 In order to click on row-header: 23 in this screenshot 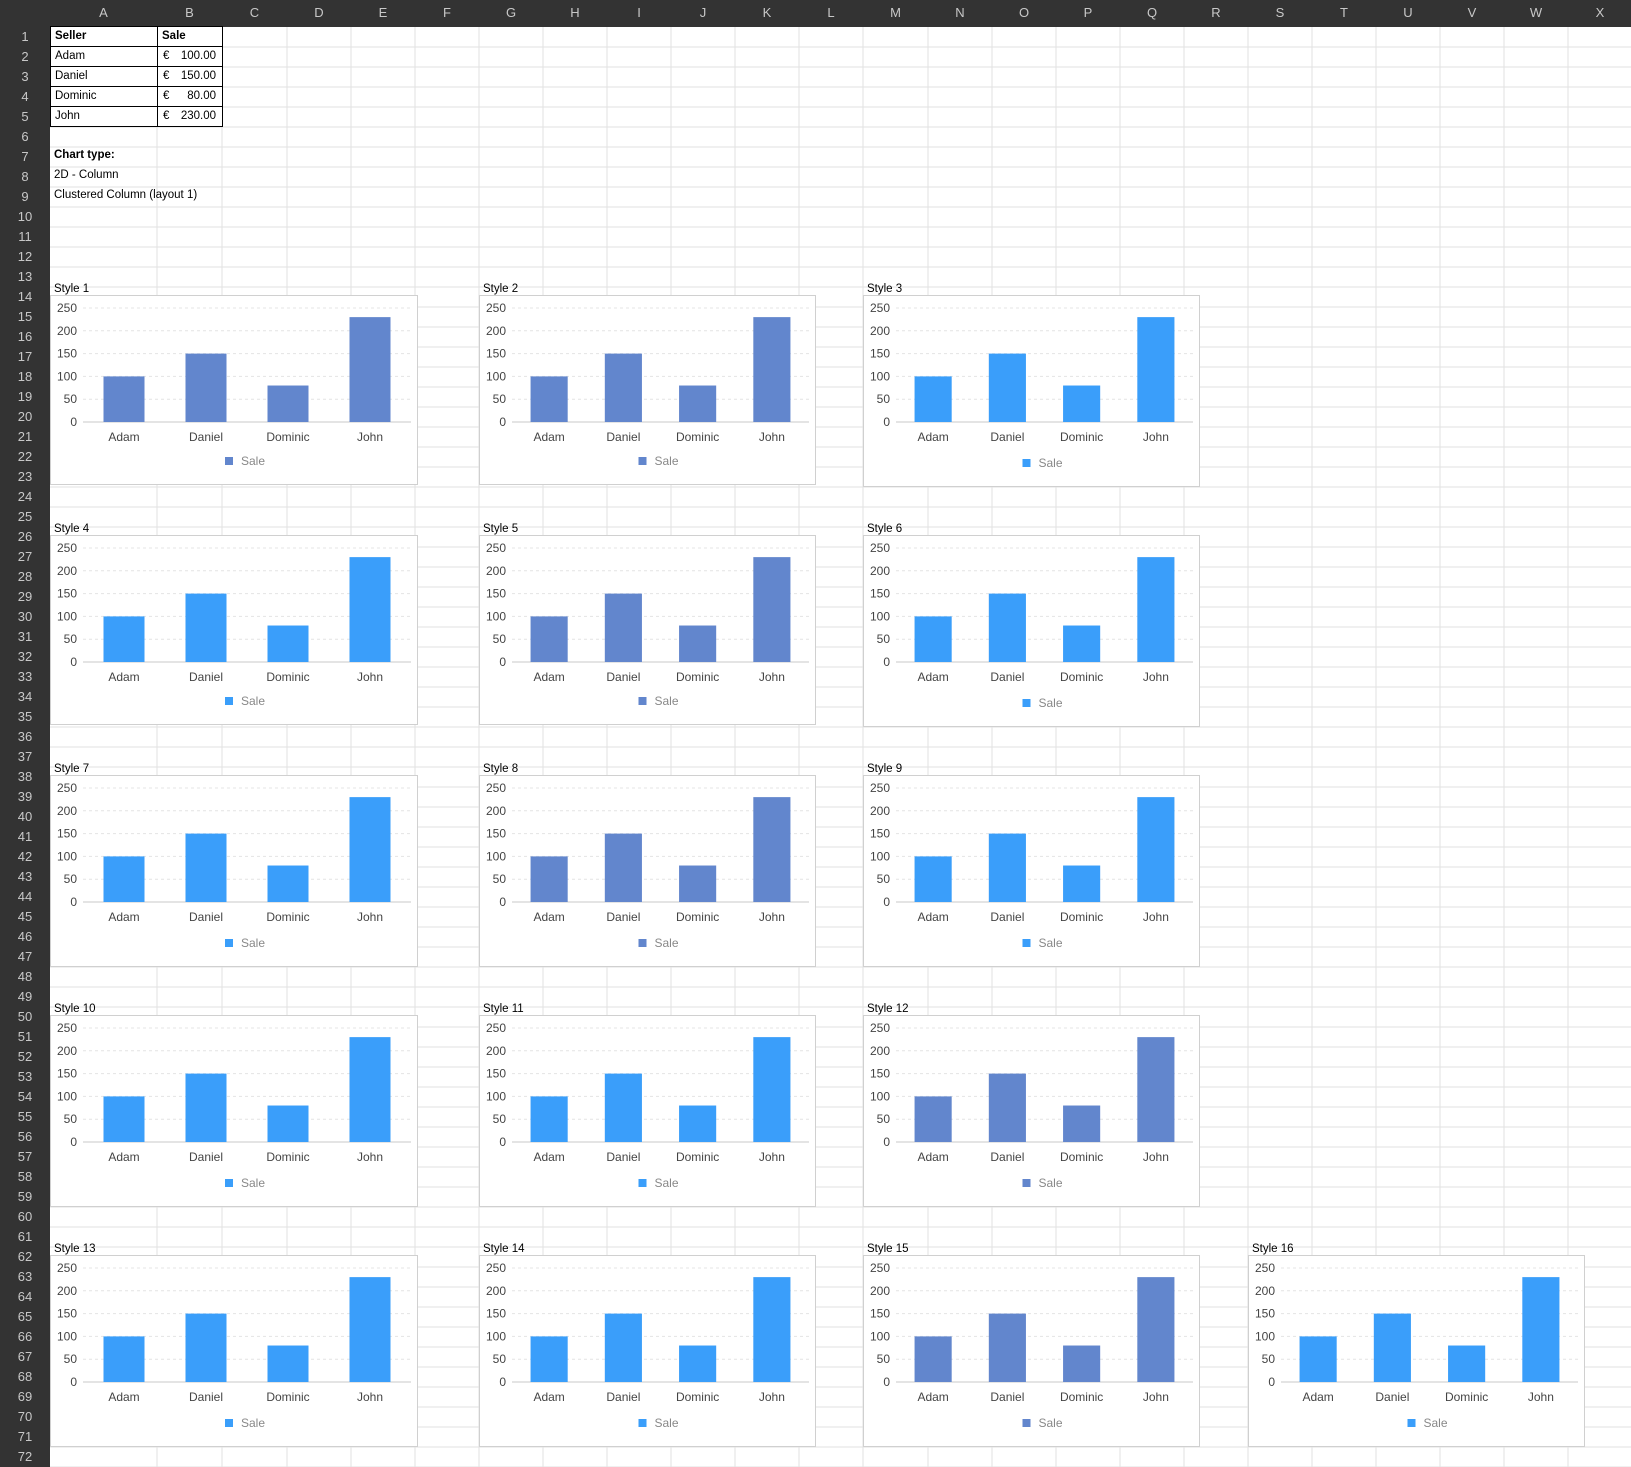, I will do `click(25, 476)`.